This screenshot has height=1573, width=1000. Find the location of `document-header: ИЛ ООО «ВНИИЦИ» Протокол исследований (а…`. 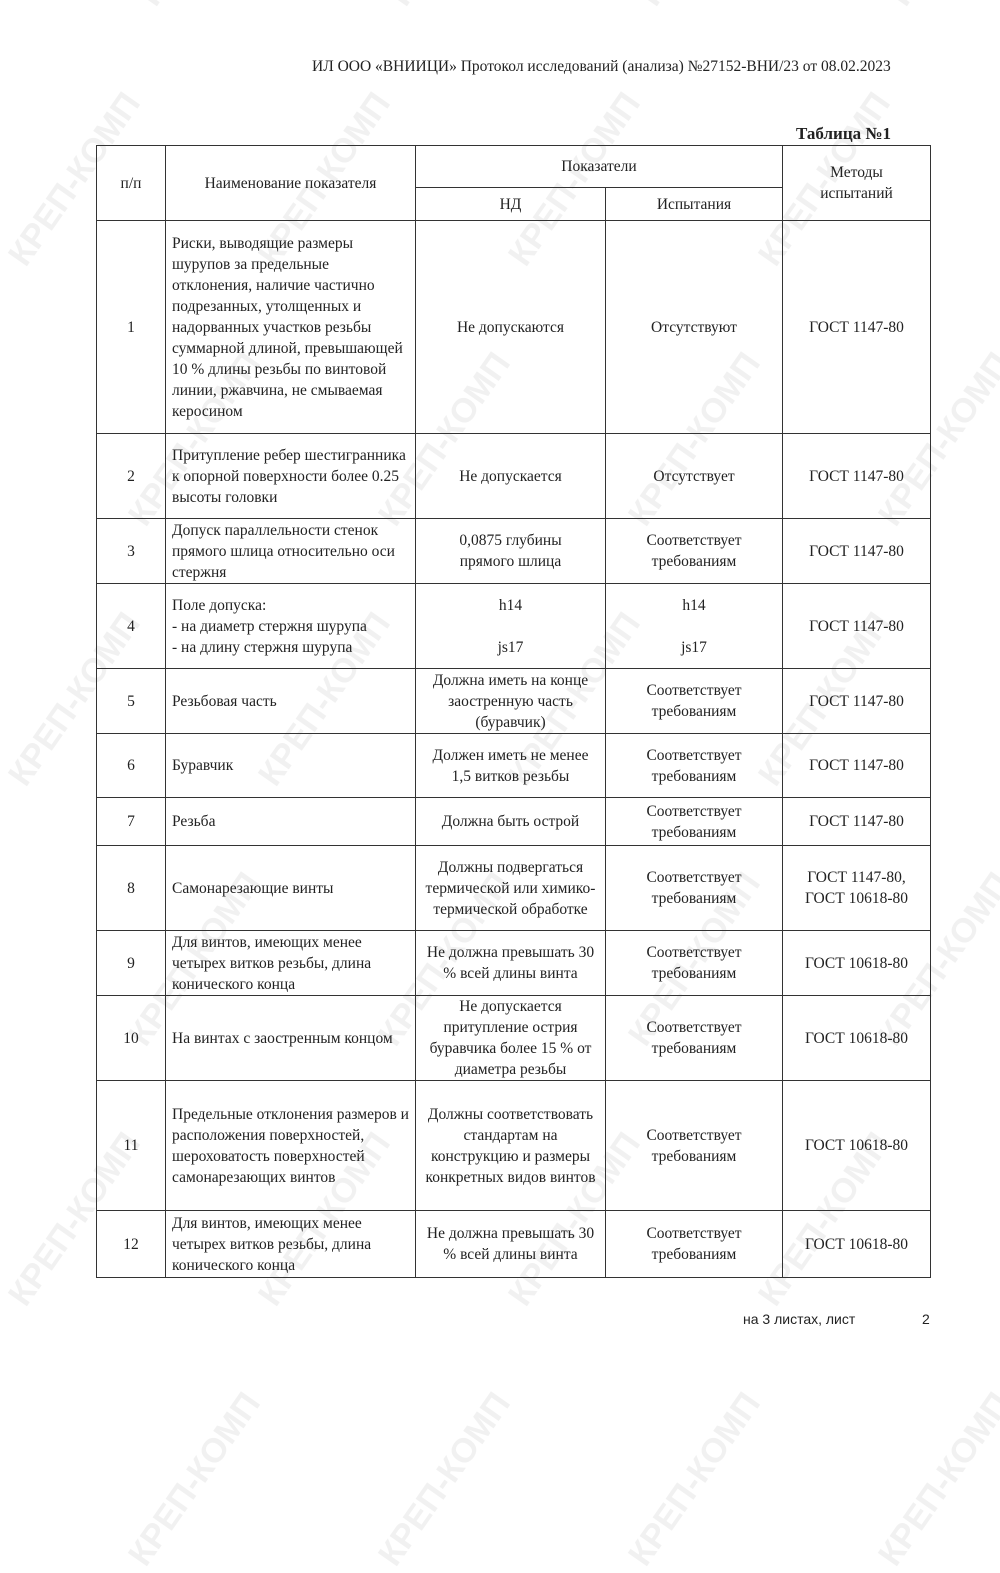

document-header: ИЛ ООО «ВНИИЦИ» Протокол исследований (а… is located at coordinates (601, 66).